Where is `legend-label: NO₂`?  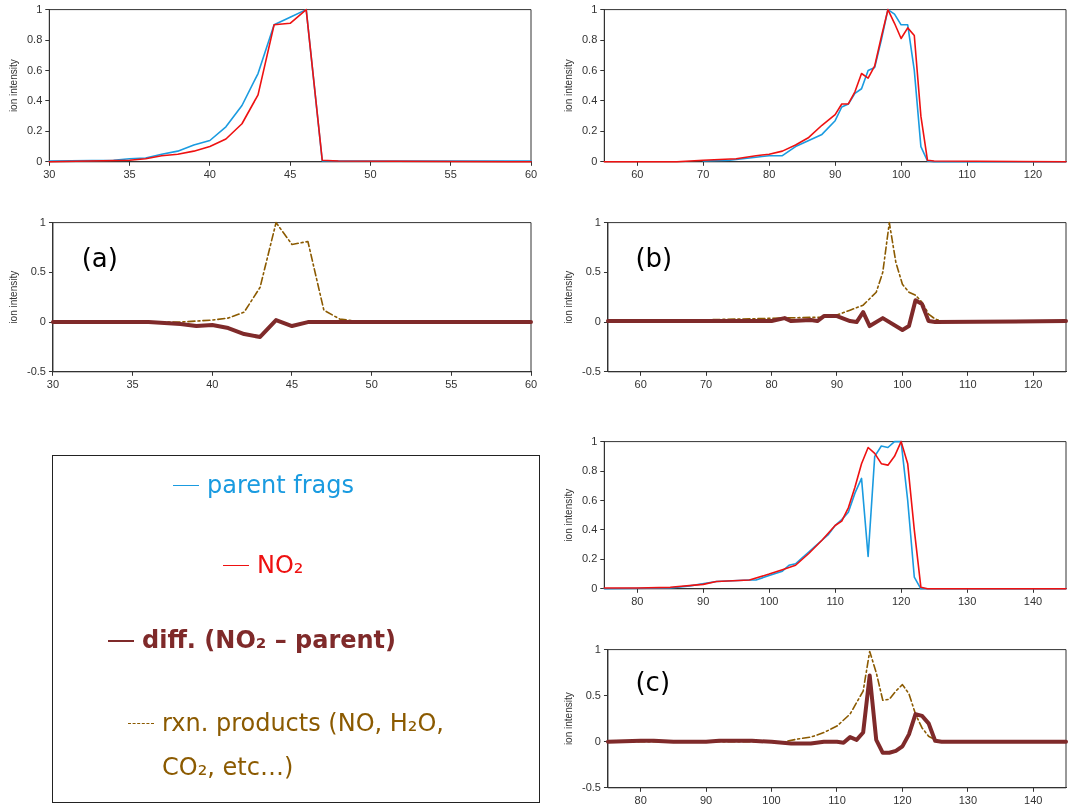
legend-label: NO₂ is located at coordinates (280, 565).